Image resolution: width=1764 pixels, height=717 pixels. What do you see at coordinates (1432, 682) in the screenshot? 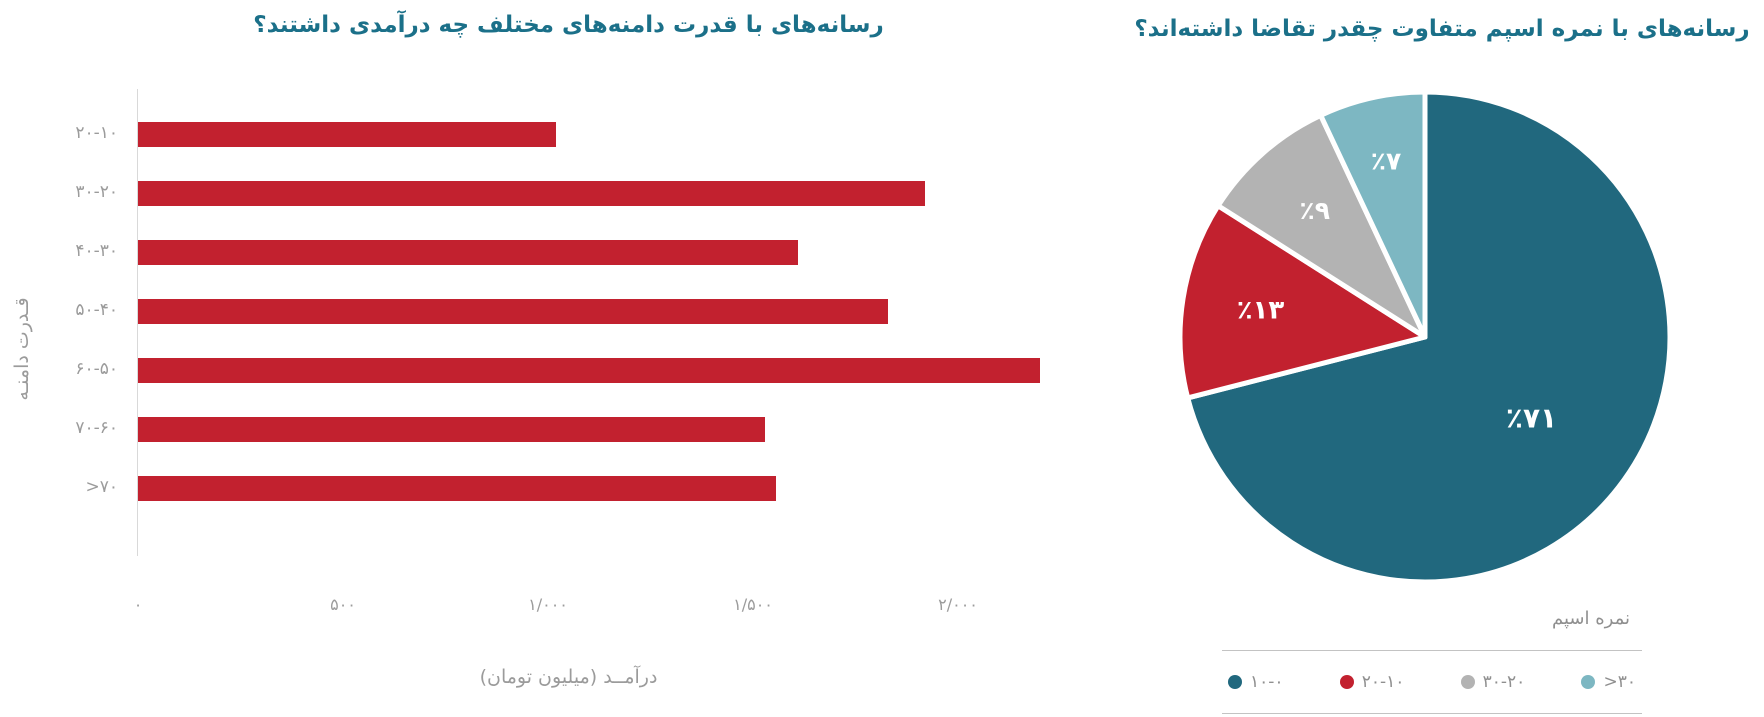
I see `pie-legend: ۱۰-۰ ۲۰-۱۰ ۳۰-۲۰ >۳۰` at bounding box center [1432, 682].